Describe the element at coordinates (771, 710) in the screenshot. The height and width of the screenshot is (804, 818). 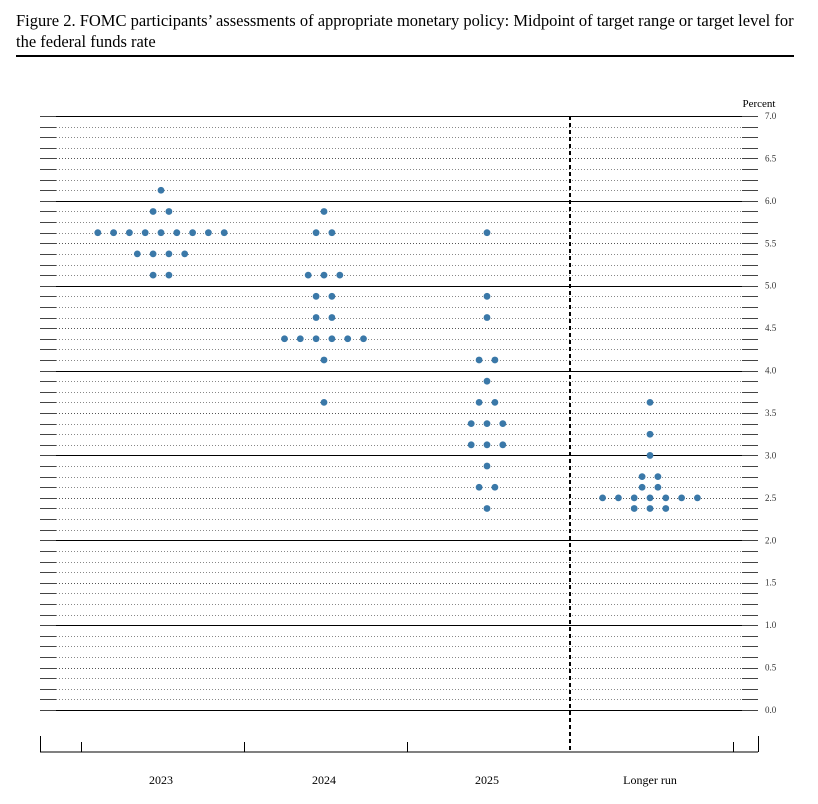
I see `y-tick-label: 0.0` at that location.